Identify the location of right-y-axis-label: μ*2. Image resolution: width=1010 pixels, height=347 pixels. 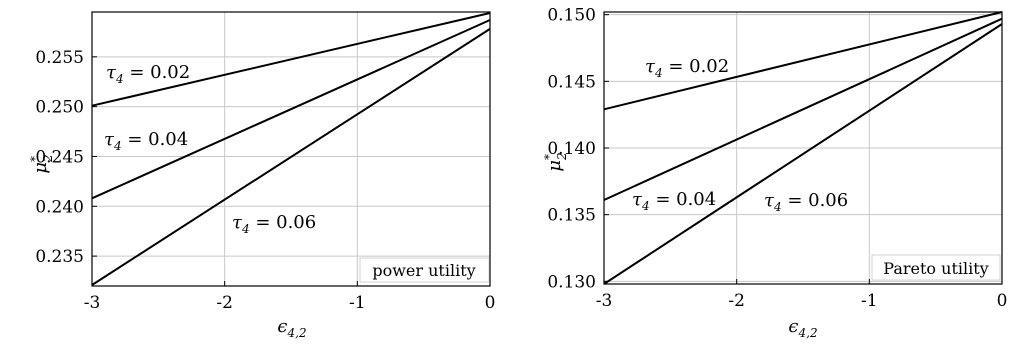
(555, 161).